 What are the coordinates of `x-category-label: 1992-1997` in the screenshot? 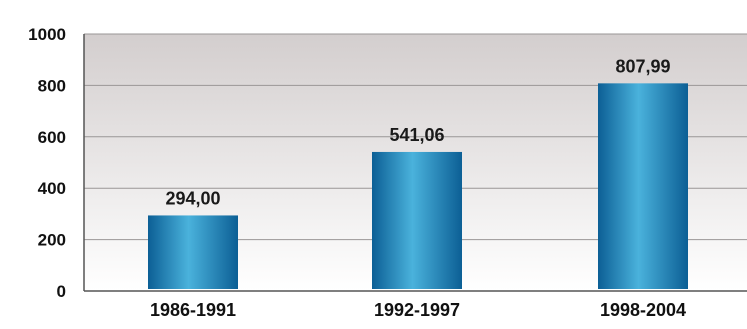 It's located at (417, 310).